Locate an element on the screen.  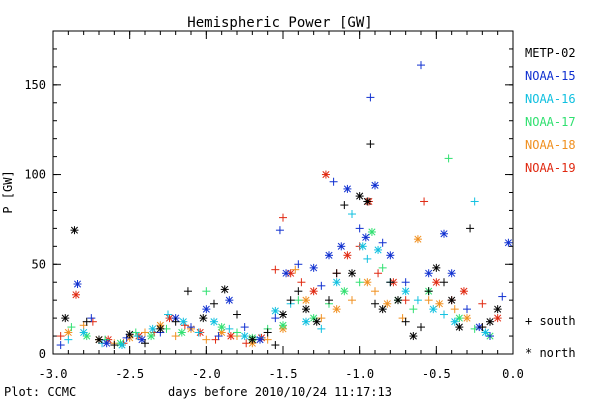
chart-title: Hemispheric Power [GW] is located at coordinates (279, 23).